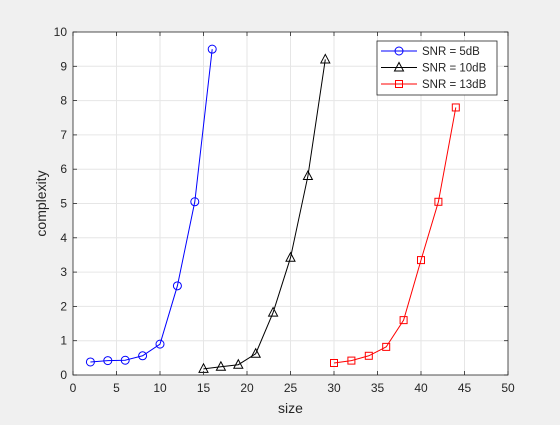  What do you see at coordinates (334, 388) in the screenshot?
I see `x-tick-label: 30` at bounding box center [334, 388].